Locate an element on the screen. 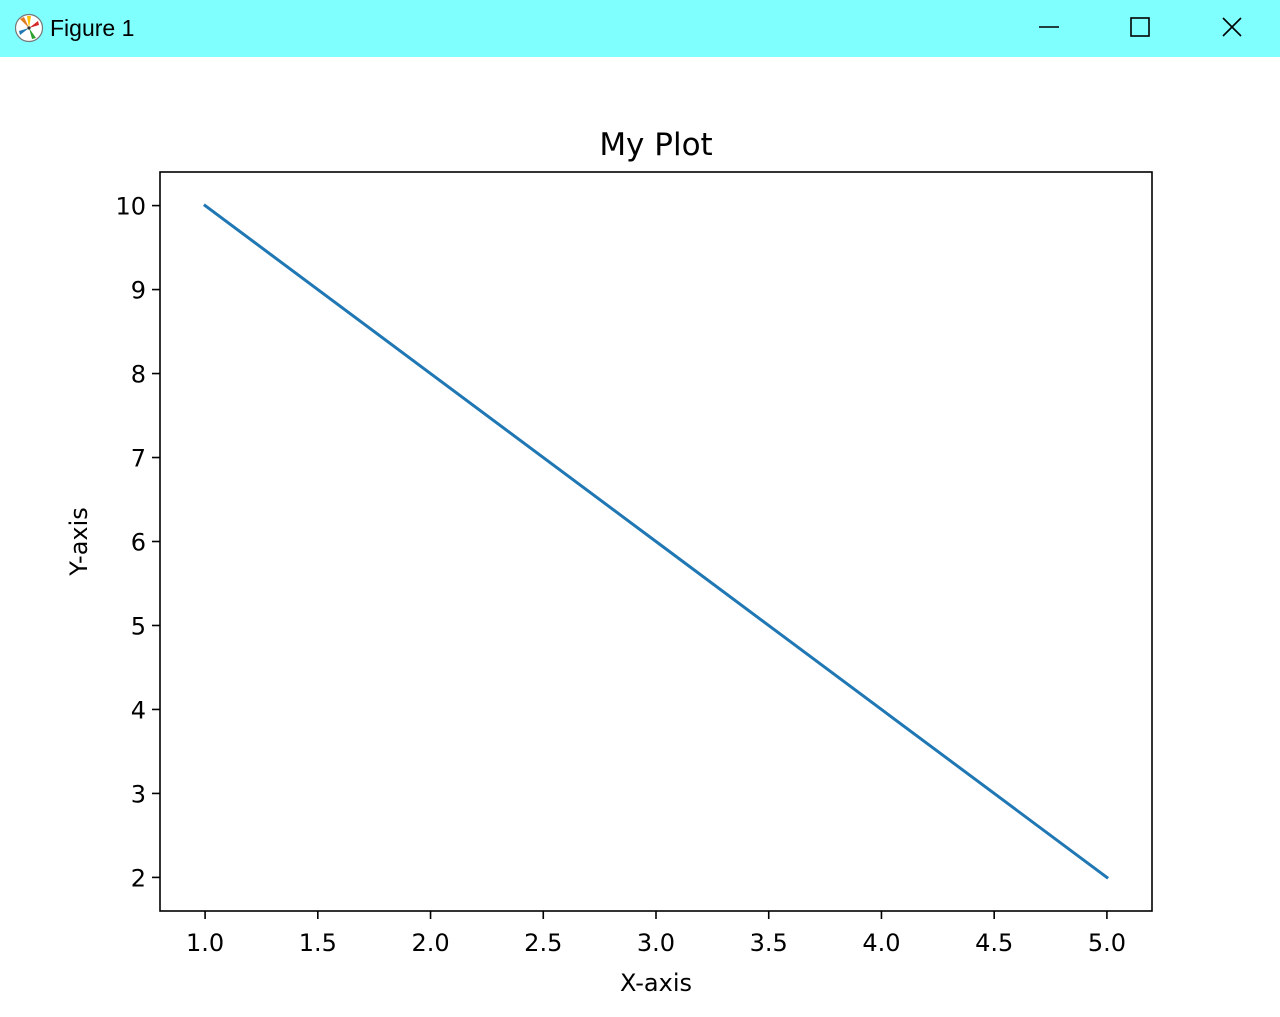  x-tick-label: 2.0 is located at coordinates (430, 943).